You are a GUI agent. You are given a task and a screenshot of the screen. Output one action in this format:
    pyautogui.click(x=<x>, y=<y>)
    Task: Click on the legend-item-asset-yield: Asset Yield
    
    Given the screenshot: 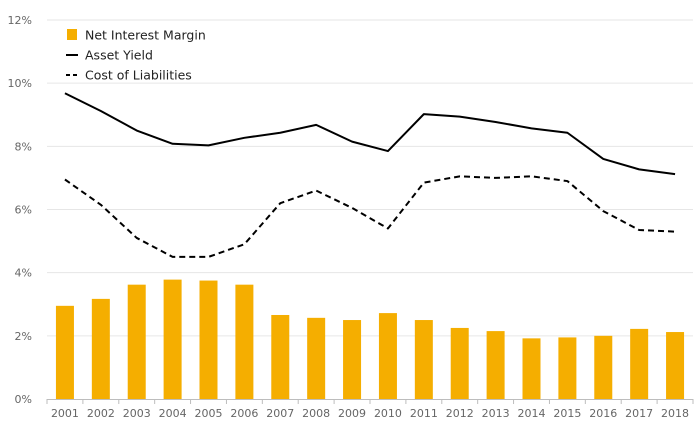 What is the action you would take?
    pyautogui.click(x=109, y=55)
    